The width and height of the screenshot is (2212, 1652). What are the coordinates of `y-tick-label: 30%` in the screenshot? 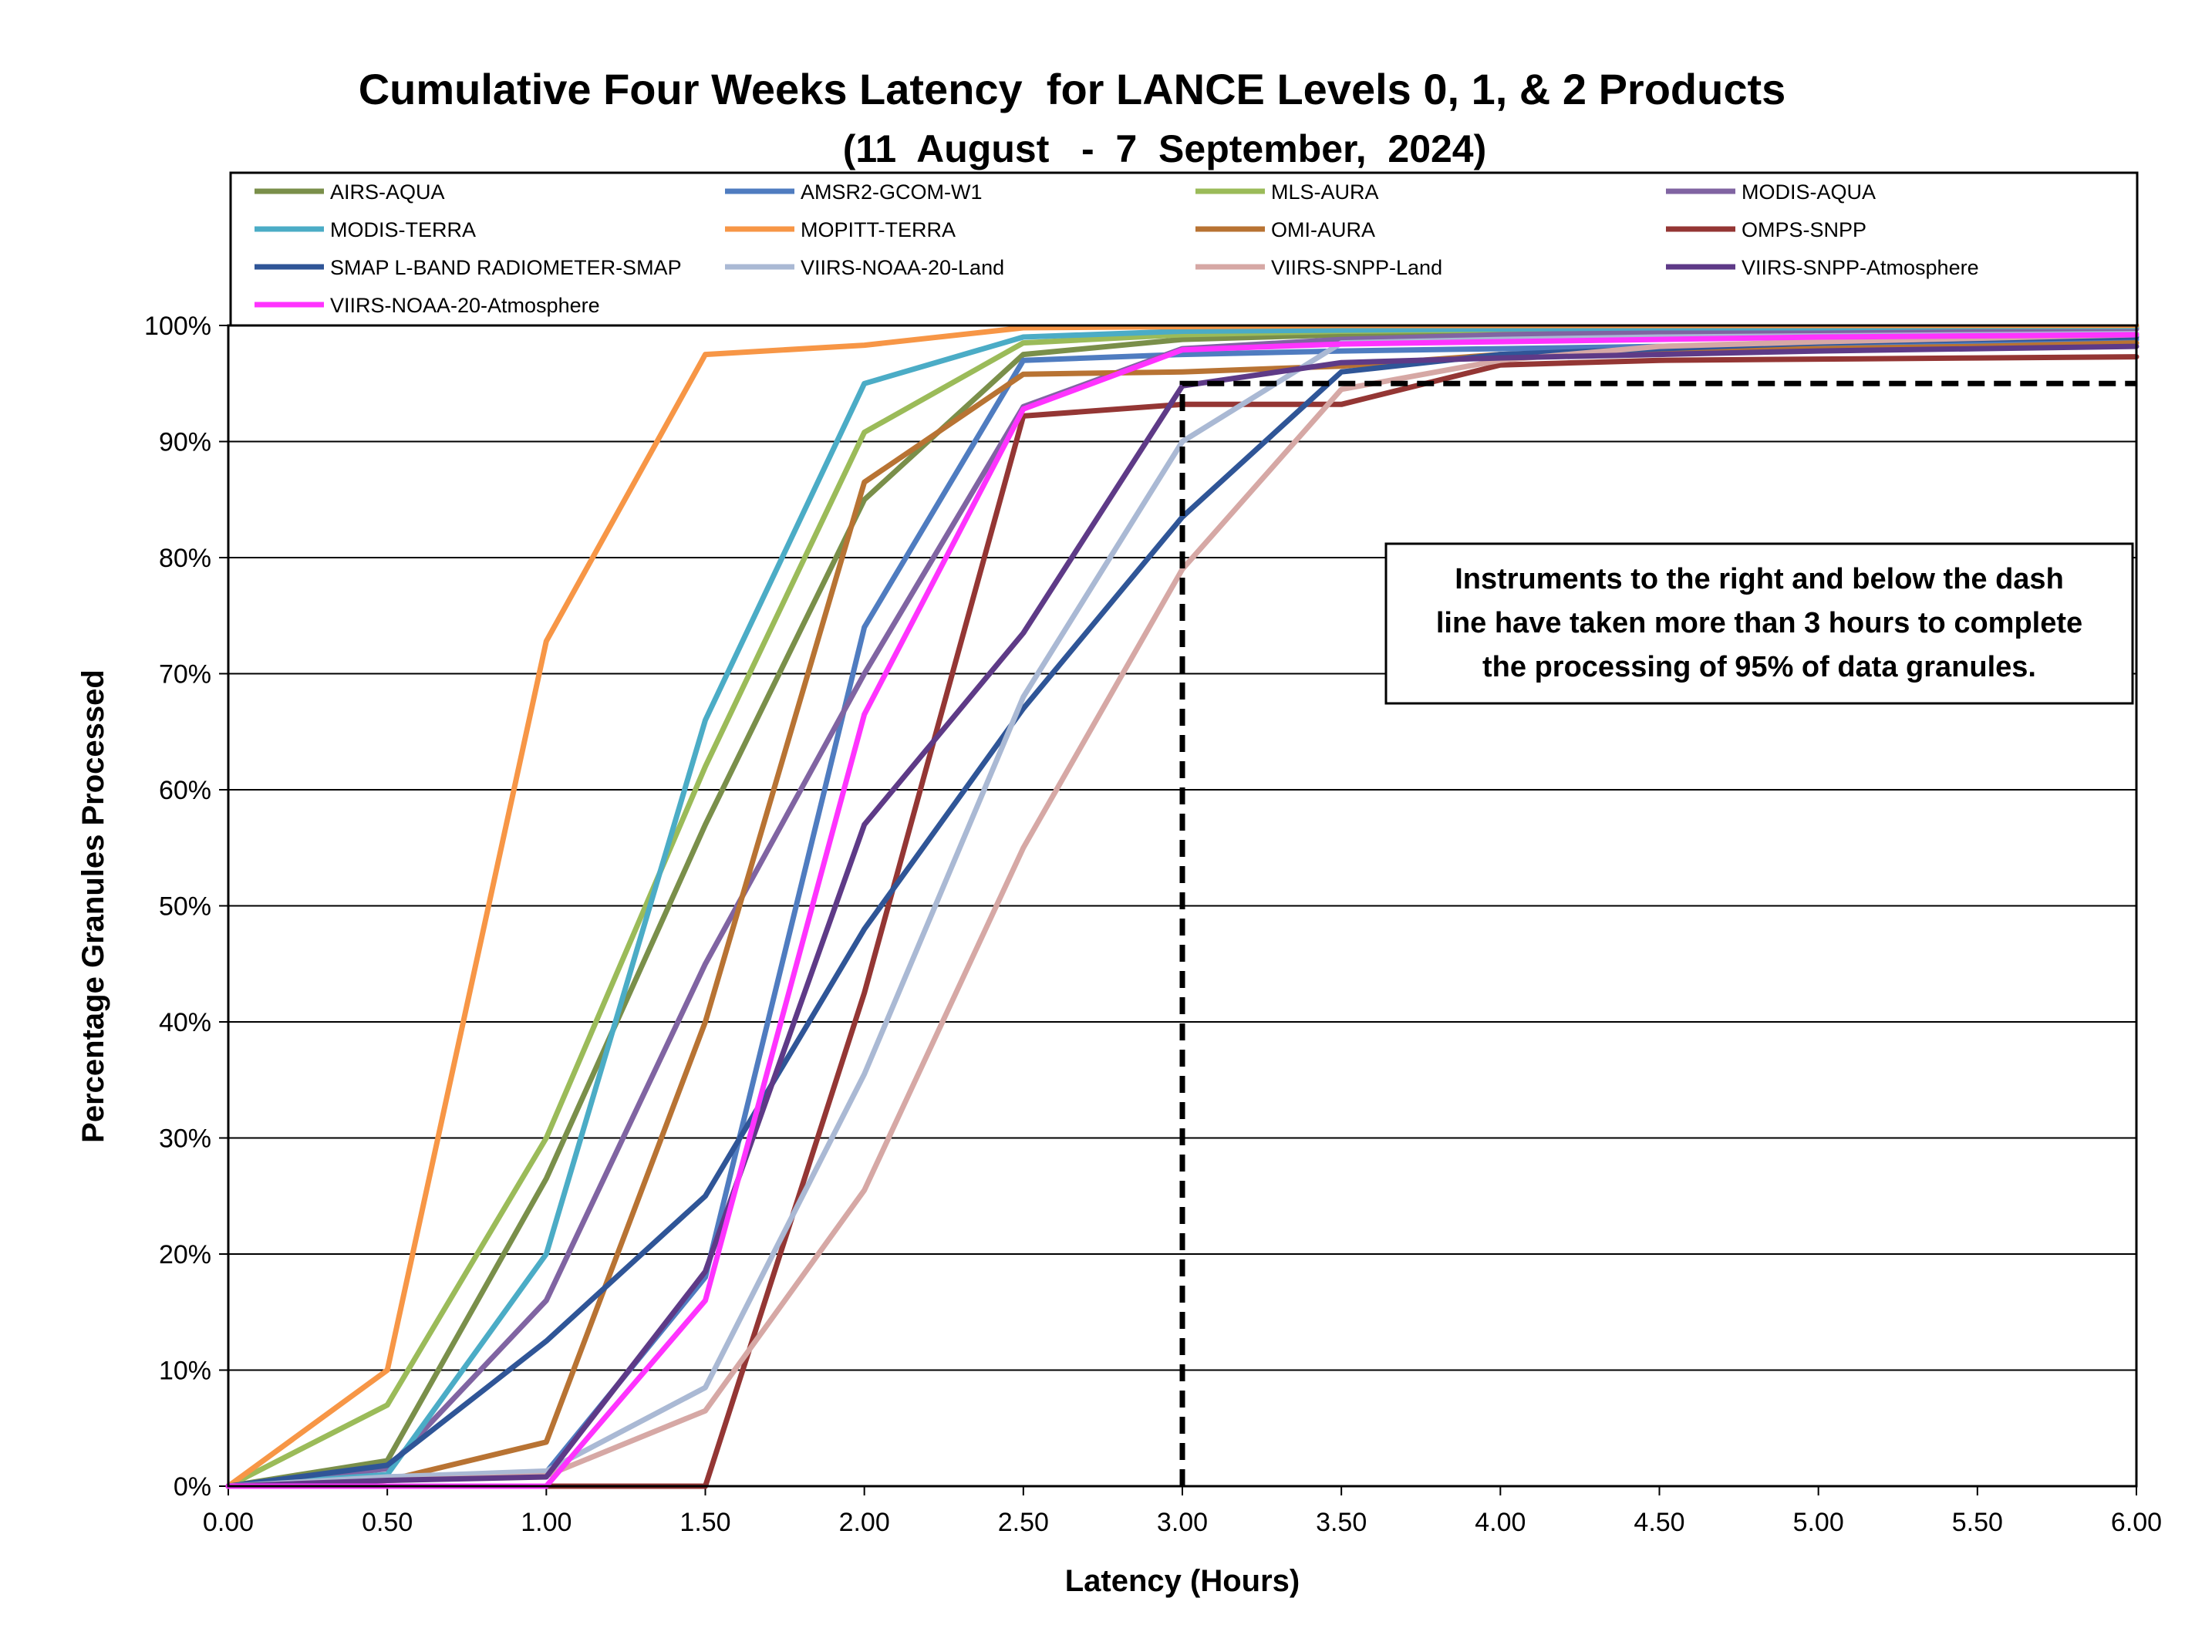 It's located at (185, 1139).